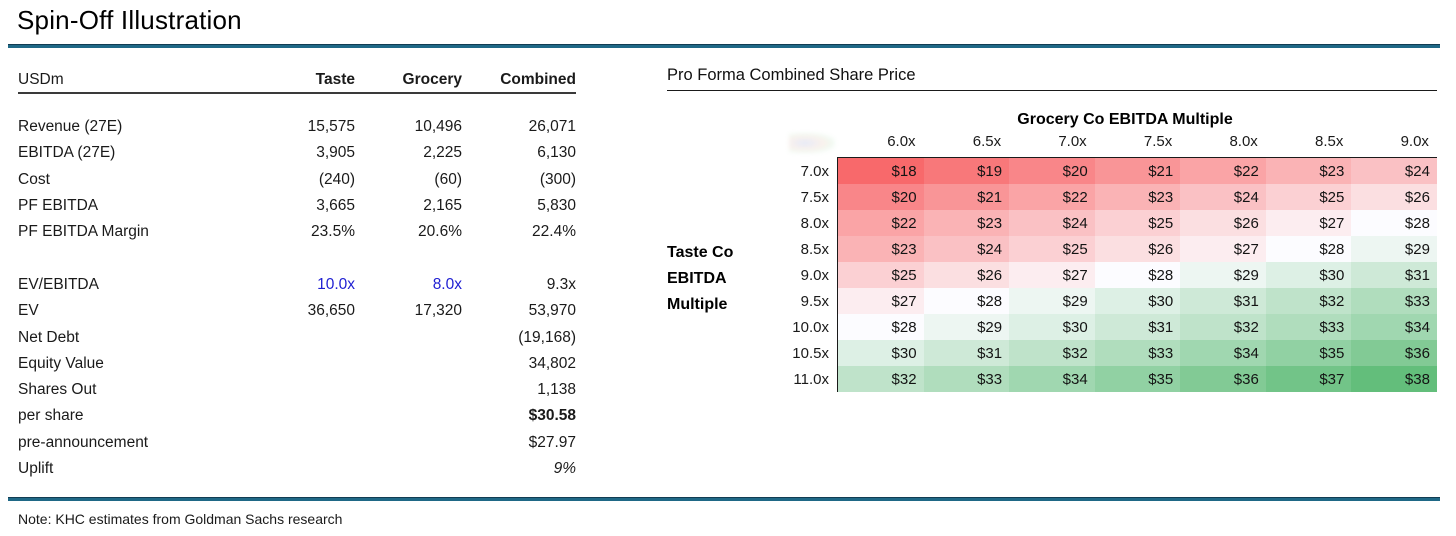  I want to click on row-value: 15,575, so click(331, 127).